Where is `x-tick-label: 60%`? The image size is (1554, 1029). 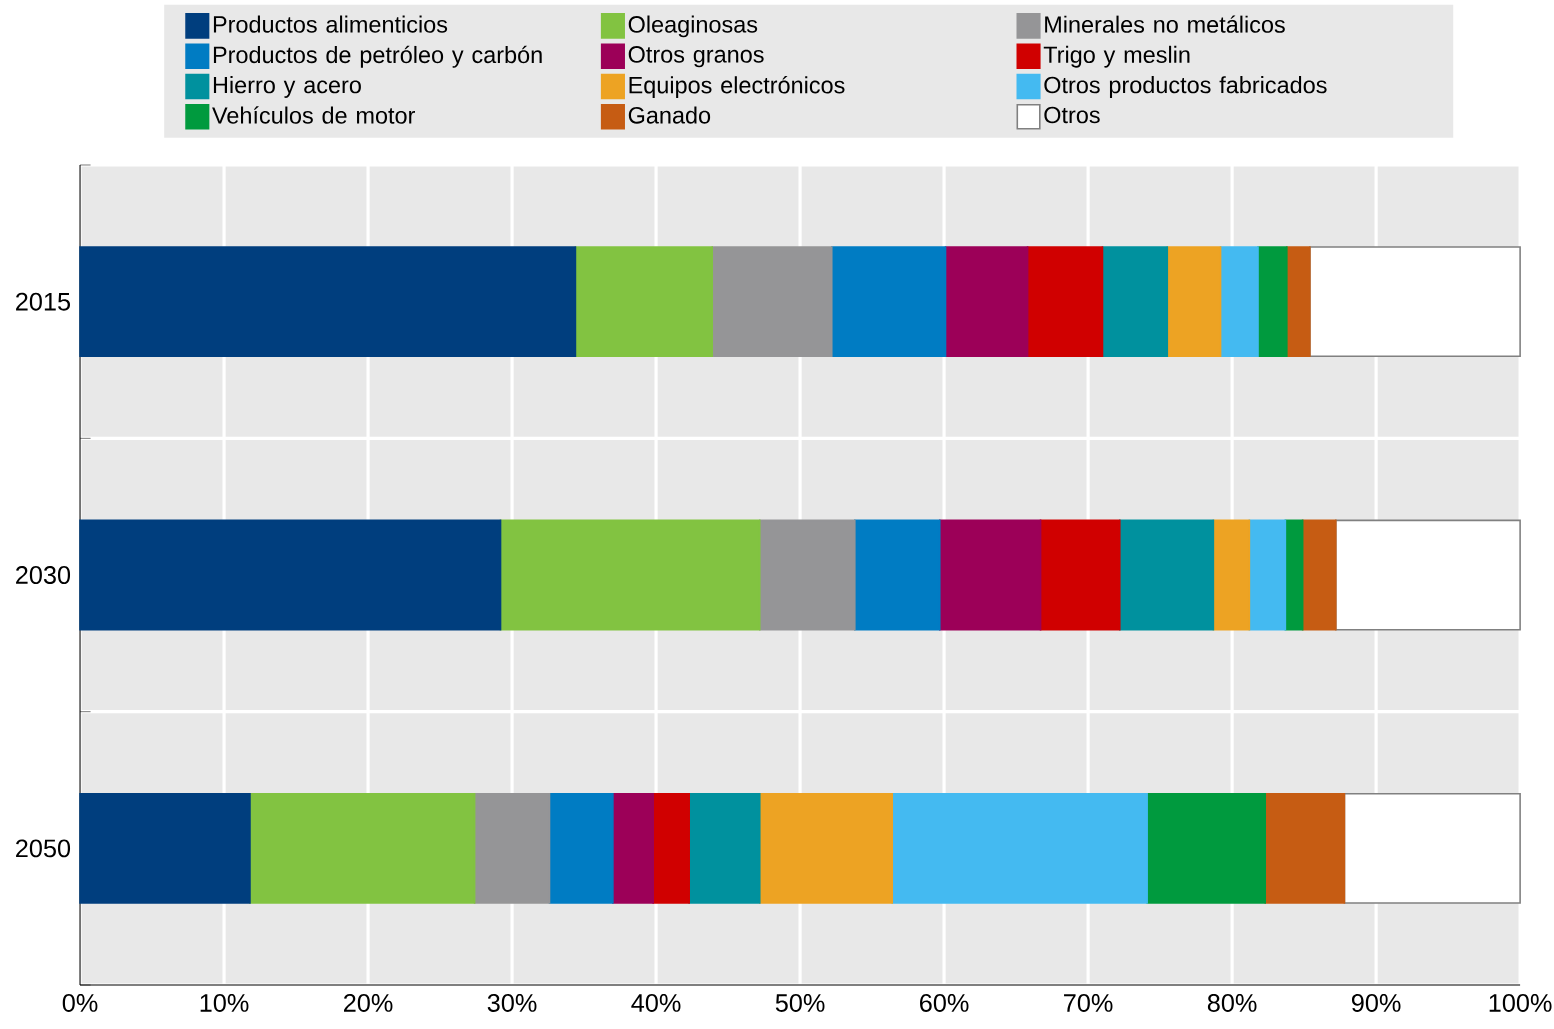
x-tick-label: 60% is located at coordinates (944, 1002).